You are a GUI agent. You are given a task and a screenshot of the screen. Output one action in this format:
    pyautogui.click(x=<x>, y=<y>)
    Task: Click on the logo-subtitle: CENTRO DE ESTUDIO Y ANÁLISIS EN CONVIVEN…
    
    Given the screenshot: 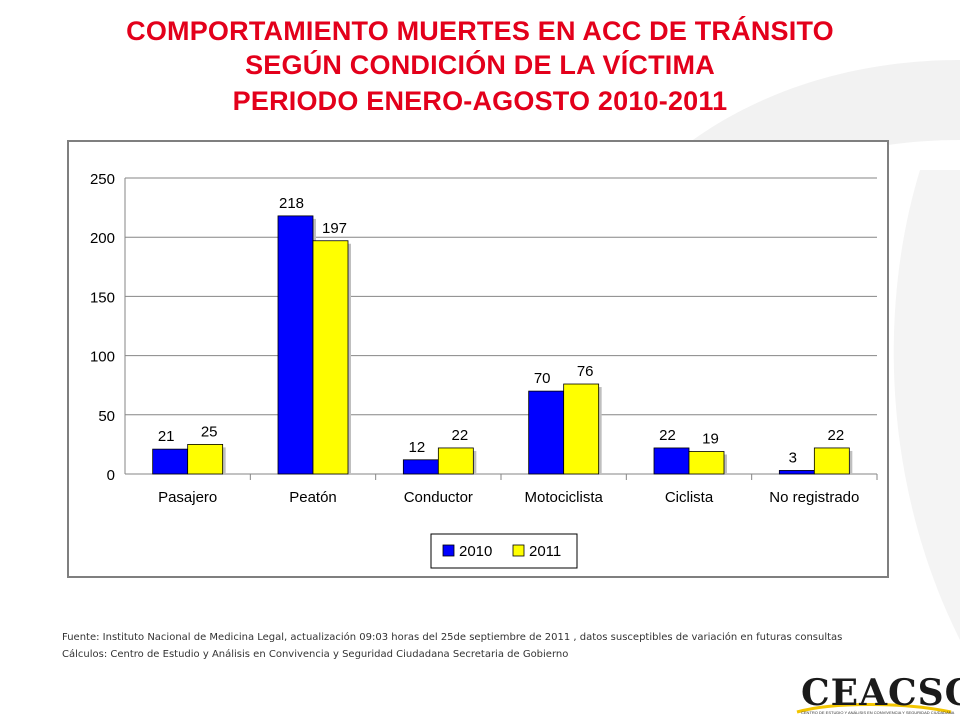 What is the action you would take?
    pyautogui.click(x=878, y=712)
    